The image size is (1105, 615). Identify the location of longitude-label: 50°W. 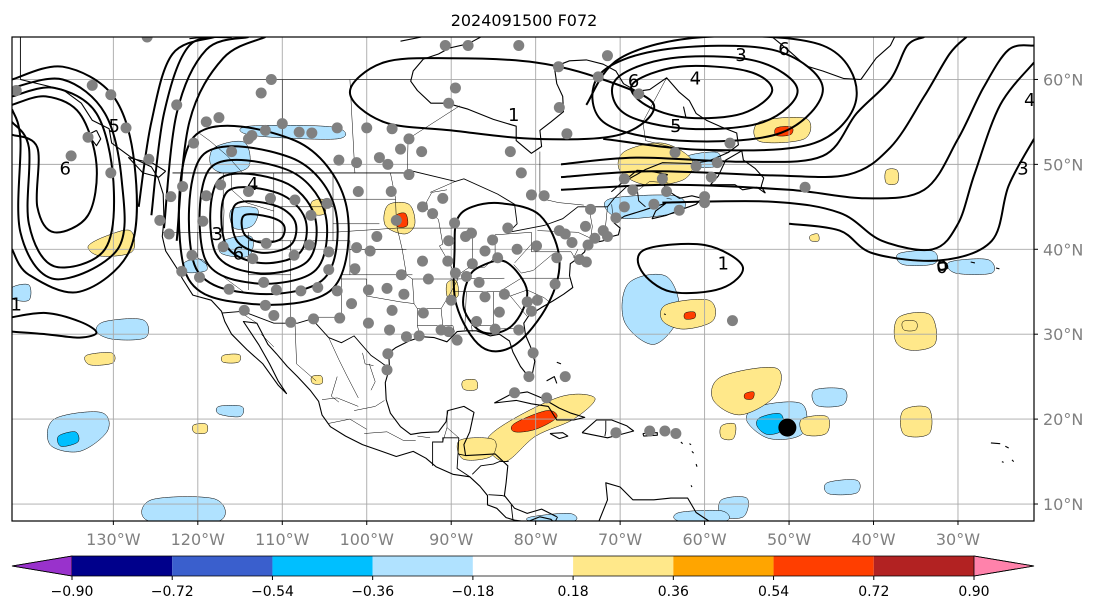
(789, 539).